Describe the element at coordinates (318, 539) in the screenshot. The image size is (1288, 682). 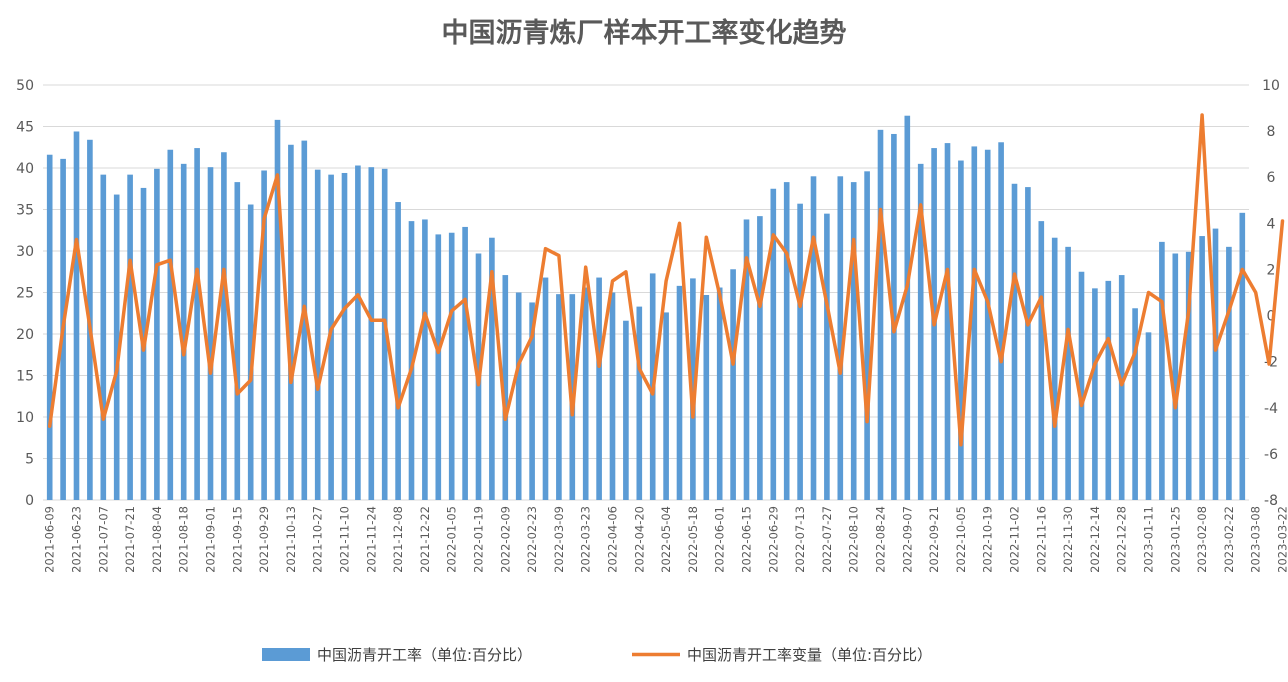
I see `x-tick-label: 2021-10-27` at that location.